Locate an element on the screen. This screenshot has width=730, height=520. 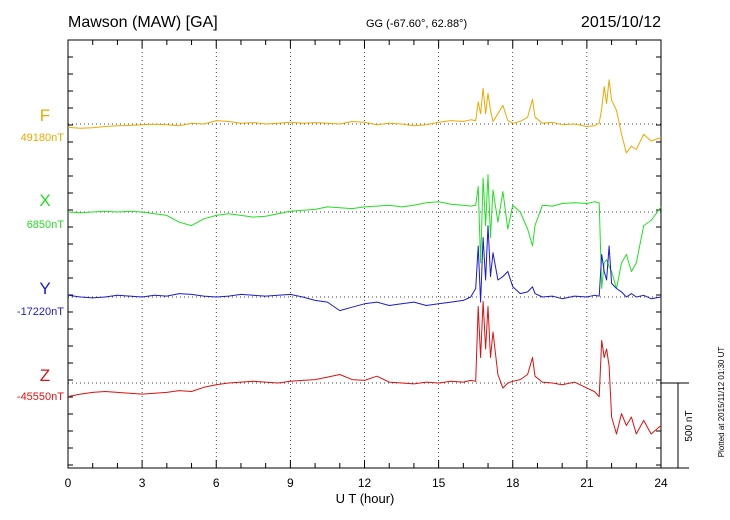
x-tick-label: 6 is located at coordinates (216, 483).